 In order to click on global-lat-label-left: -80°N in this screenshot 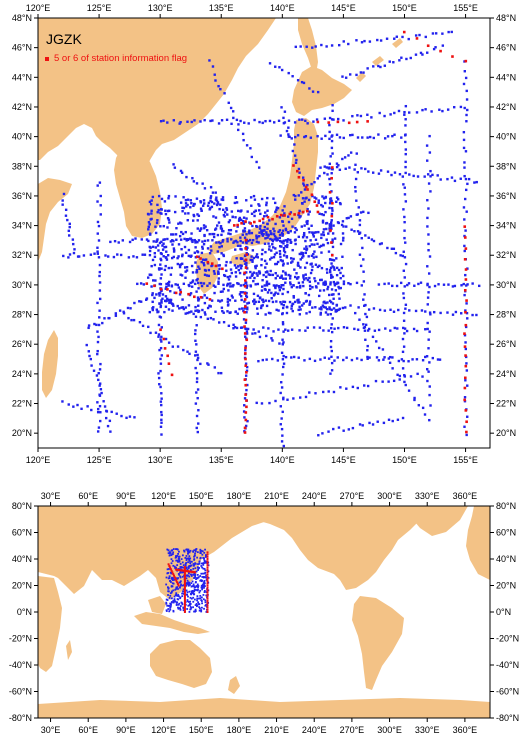, I will do `click(20, 718)`.